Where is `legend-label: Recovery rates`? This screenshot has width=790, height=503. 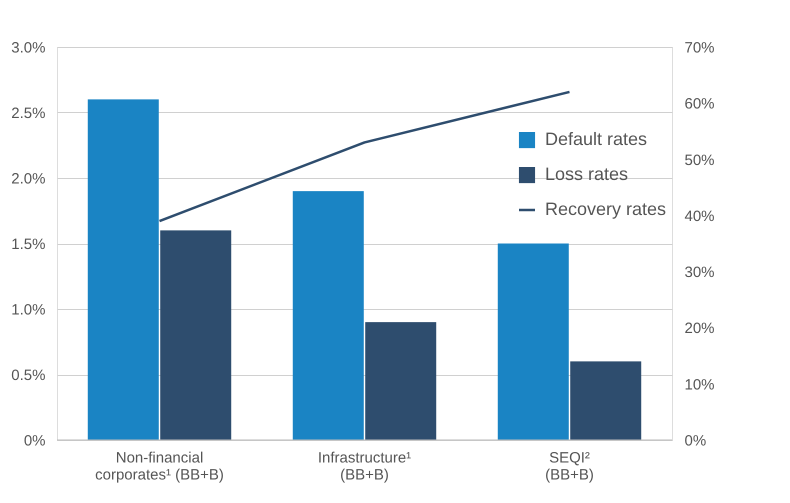
legend-label: Recovery rates is located at coordinates (605, 209).